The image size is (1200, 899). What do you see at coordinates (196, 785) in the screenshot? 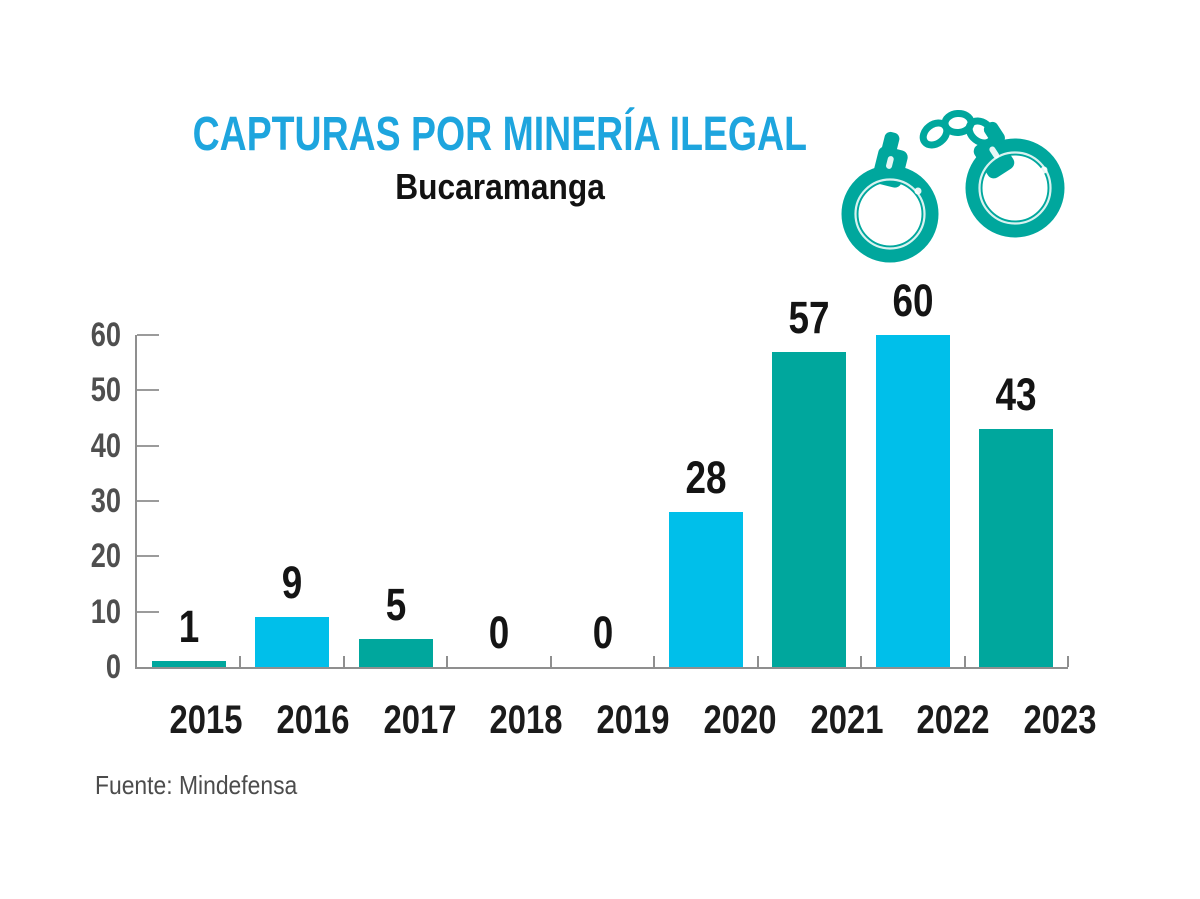
I see `source-note-text: Fuente: Mindefensa` at bounding box center [196, 785].